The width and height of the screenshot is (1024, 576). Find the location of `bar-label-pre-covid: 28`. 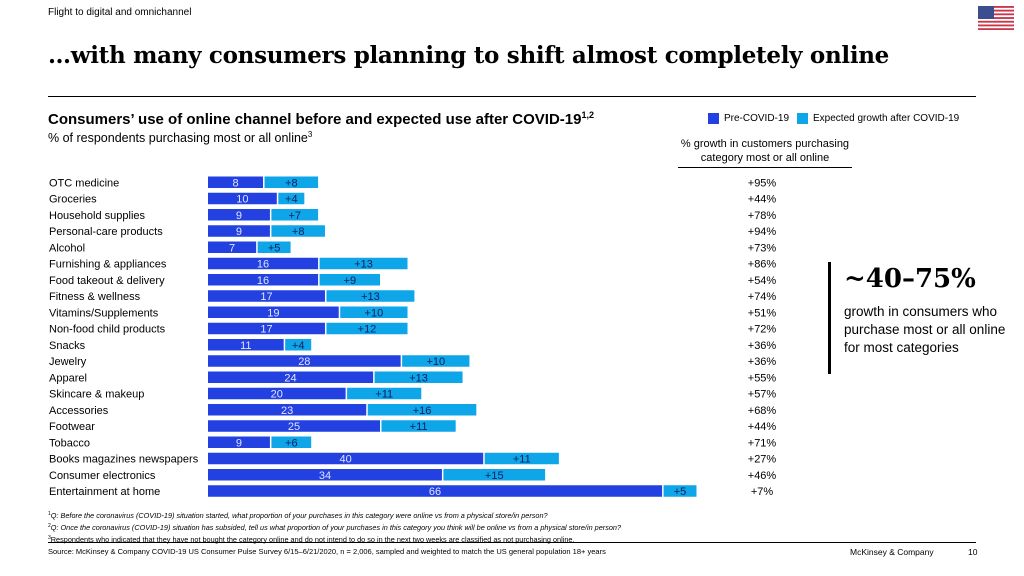

bar-label-pre-covid: 28 is located at coordinates (304, 362).